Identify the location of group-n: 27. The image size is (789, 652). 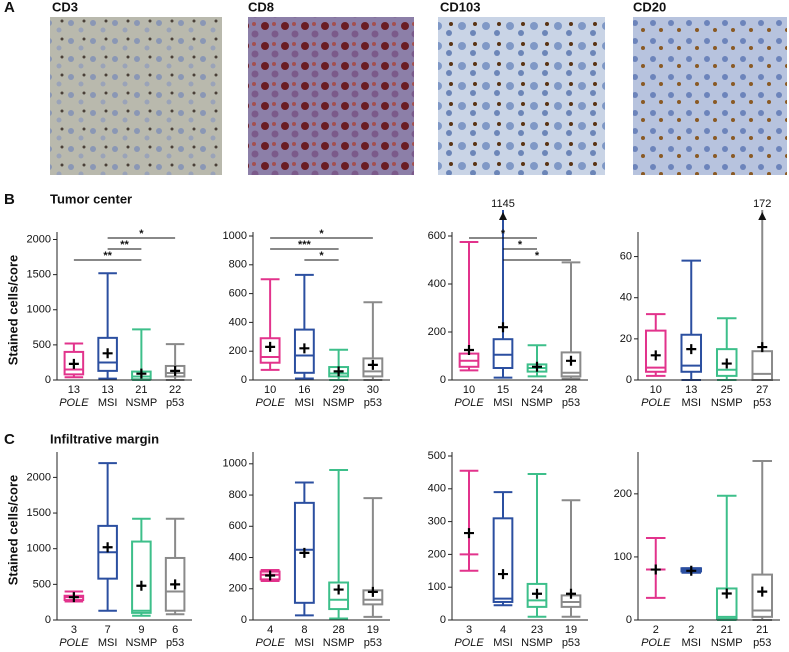
(762, 390).